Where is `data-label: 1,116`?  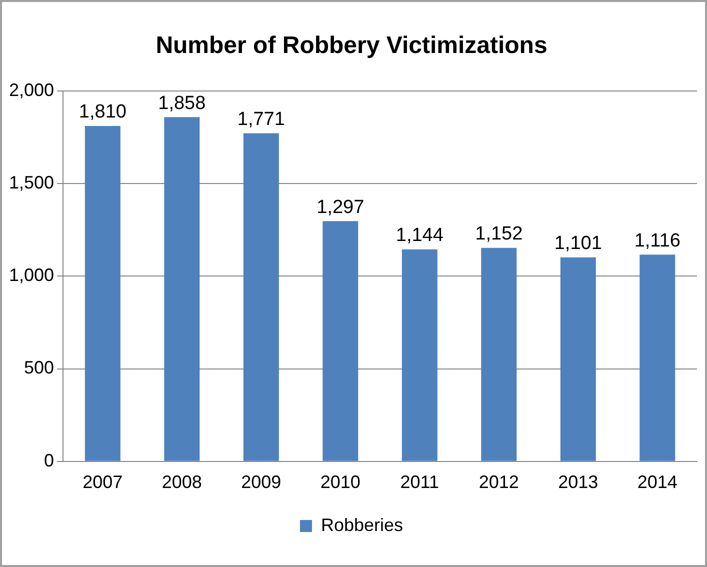 data-label: 1,116 is located at coordinates (657, 241).